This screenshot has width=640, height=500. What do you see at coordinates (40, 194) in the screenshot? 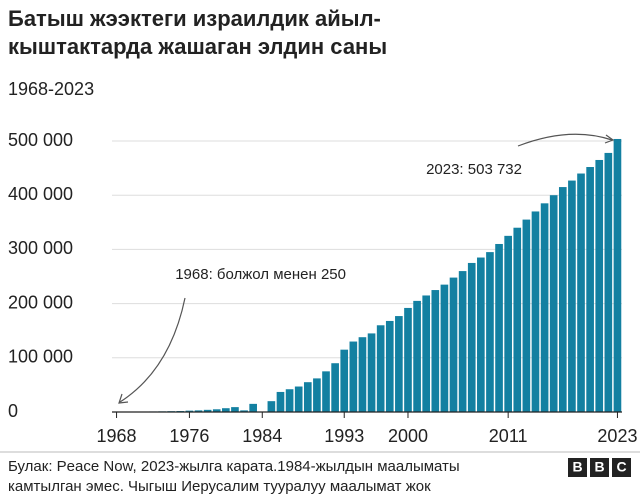
I see `y-tick-label: 400 000` at bounding box center [40, 194].